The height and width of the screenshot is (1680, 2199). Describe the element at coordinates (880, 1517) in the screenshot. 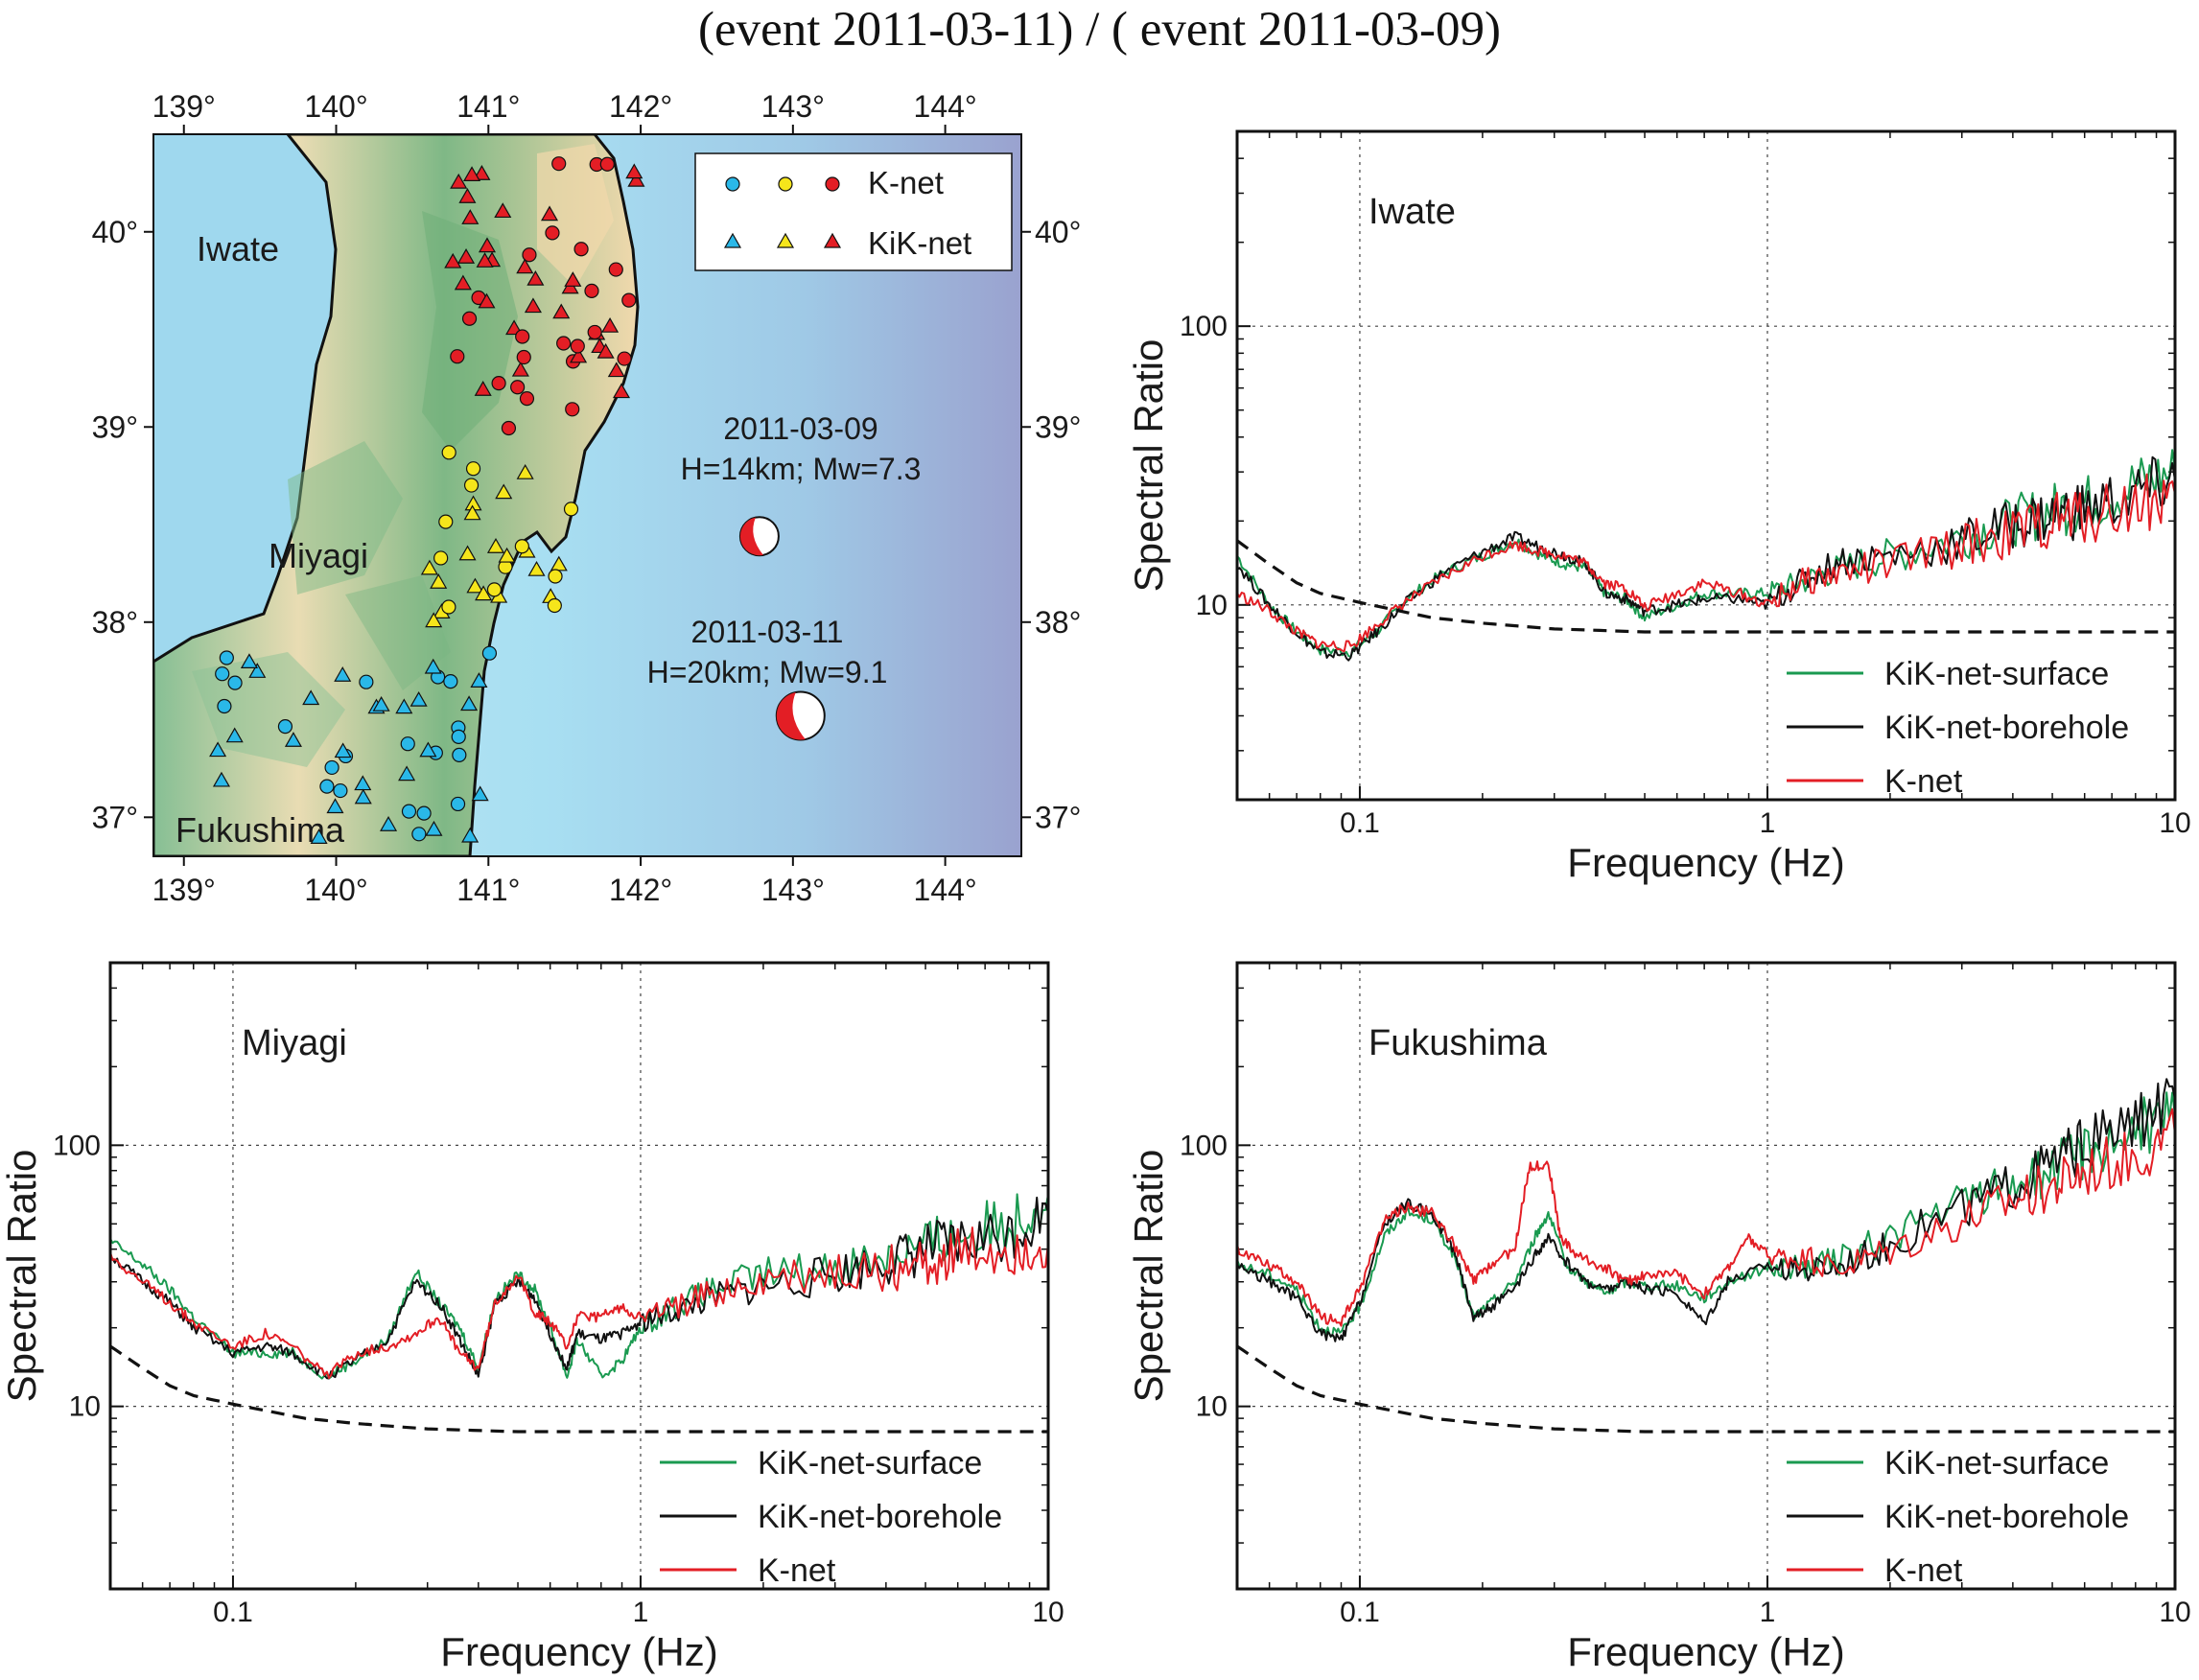

I see `legend-label: KiK-net-borehole` at that location.